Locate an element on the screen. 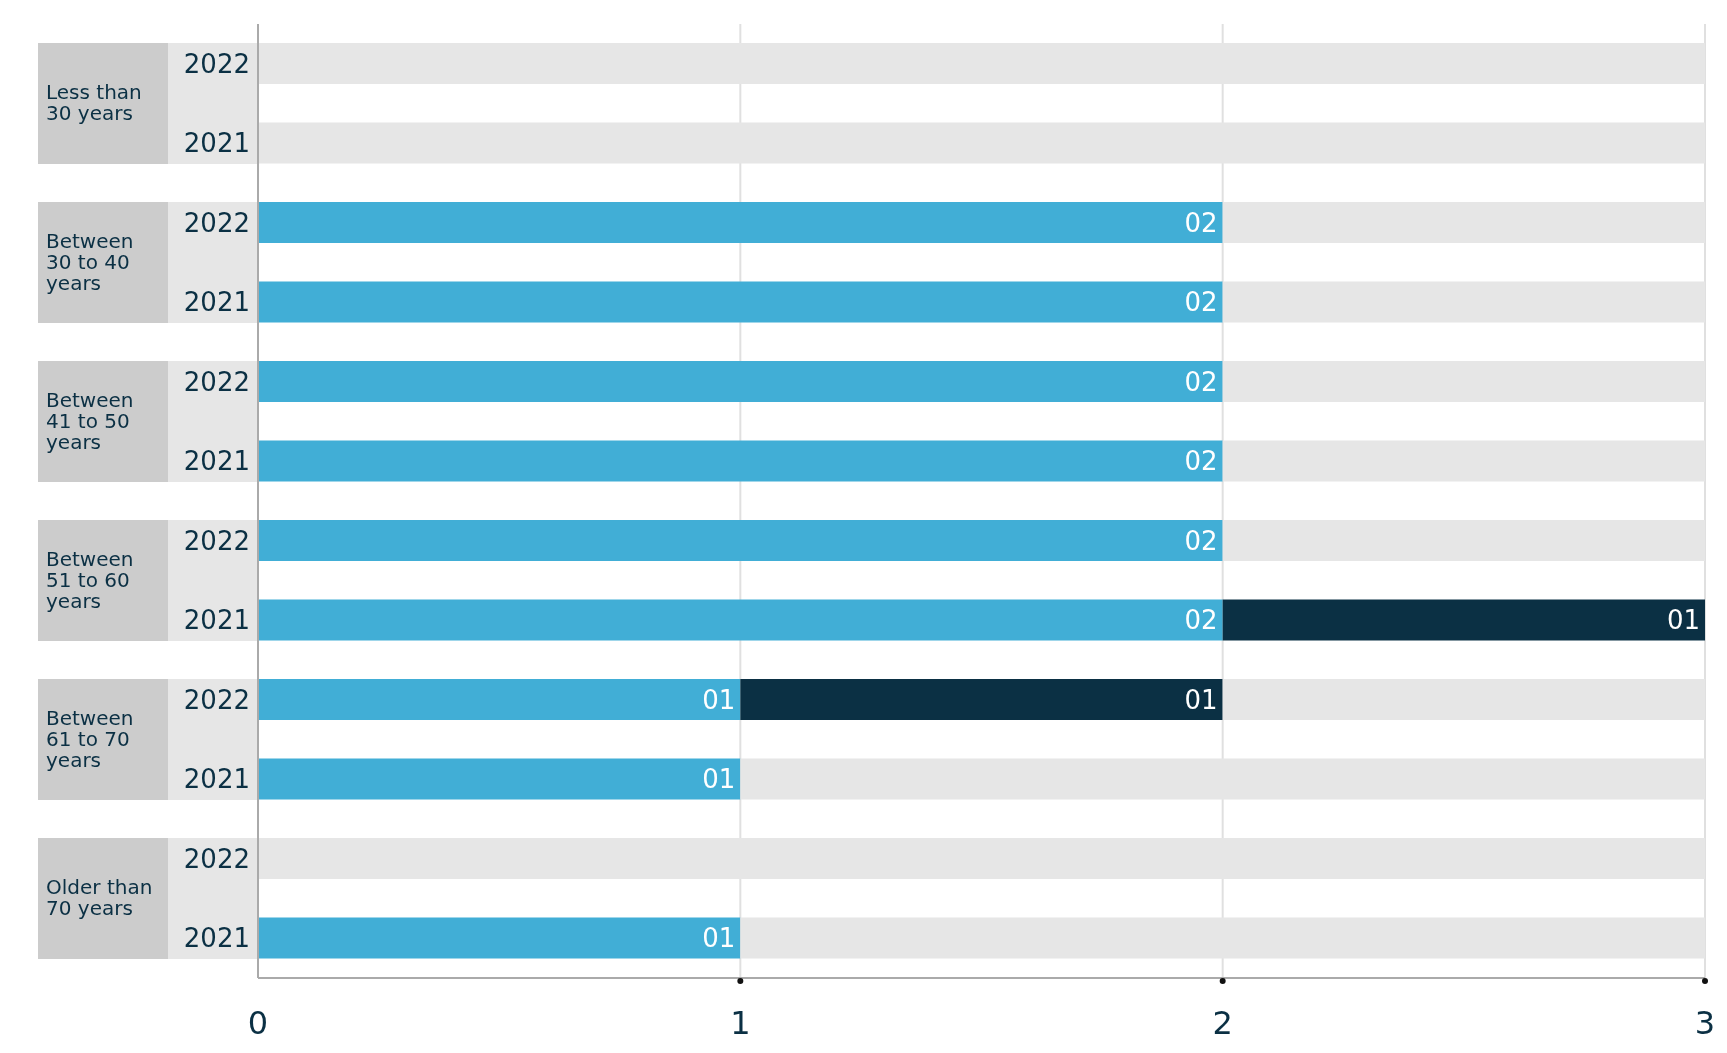 This screenshot has width=1727, height=1053. text: Older than 70 years is located at coordinates (103, 898).